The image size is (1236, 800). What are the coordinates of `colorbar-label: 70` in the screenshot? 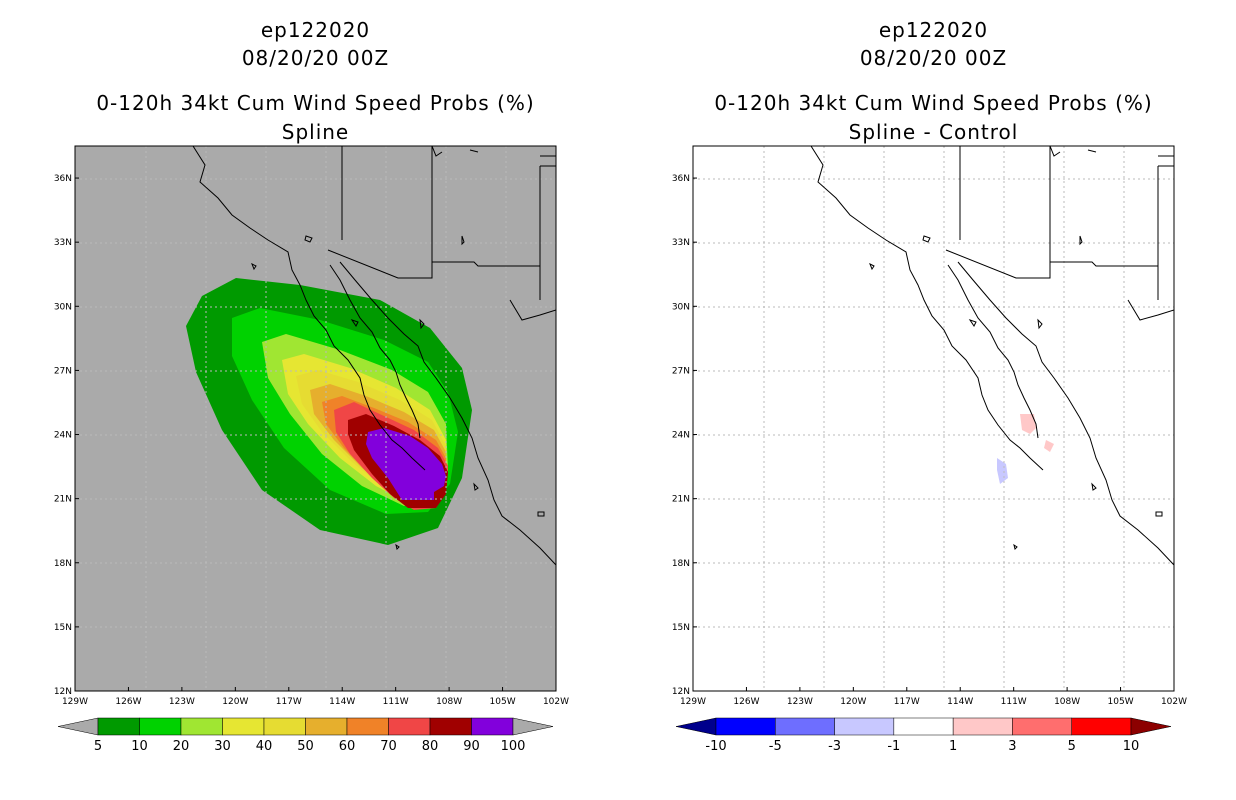 It's located at (388, 746).